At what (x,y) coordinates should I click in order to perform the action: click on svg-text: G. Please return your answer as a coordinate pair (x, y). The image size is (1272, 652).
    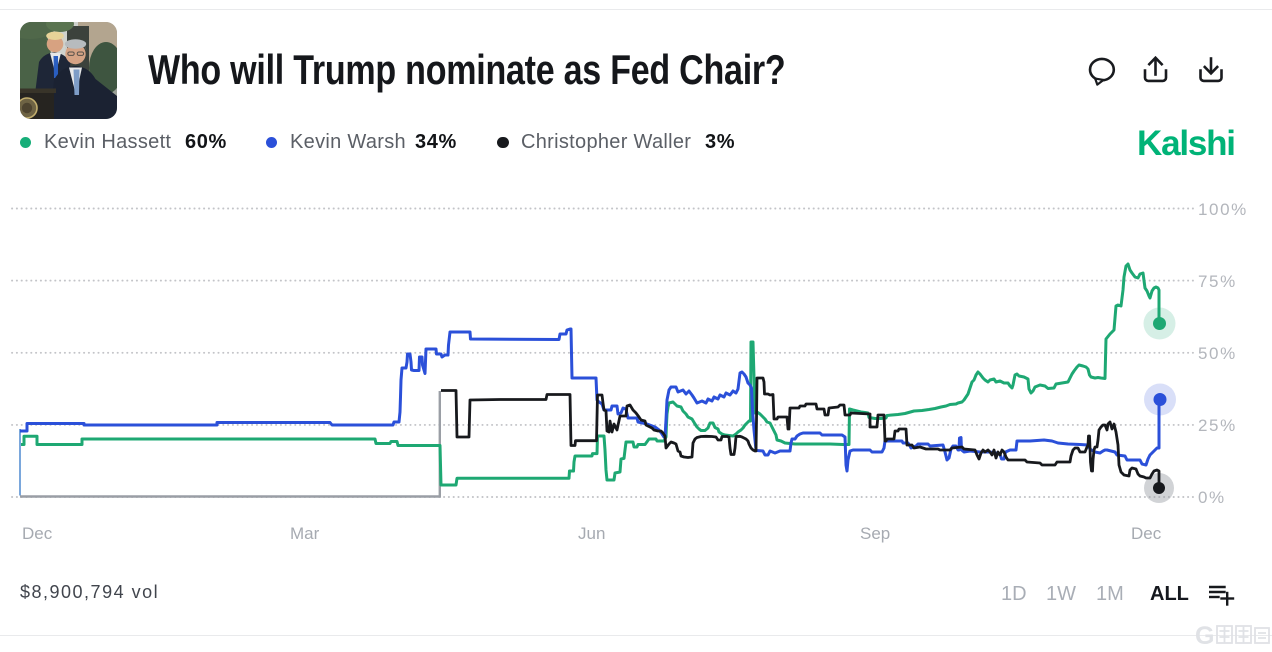
    Looking at the image, I should click on (1204, 636).